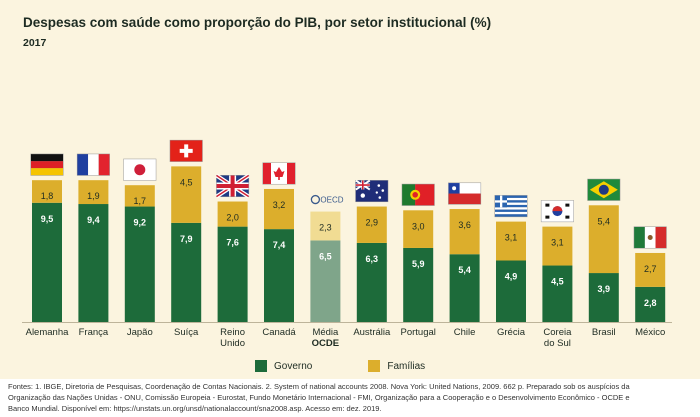 This screenshot has height=417, width=700. I want to click on data-label-governo: 3,9, so click(604, 289).